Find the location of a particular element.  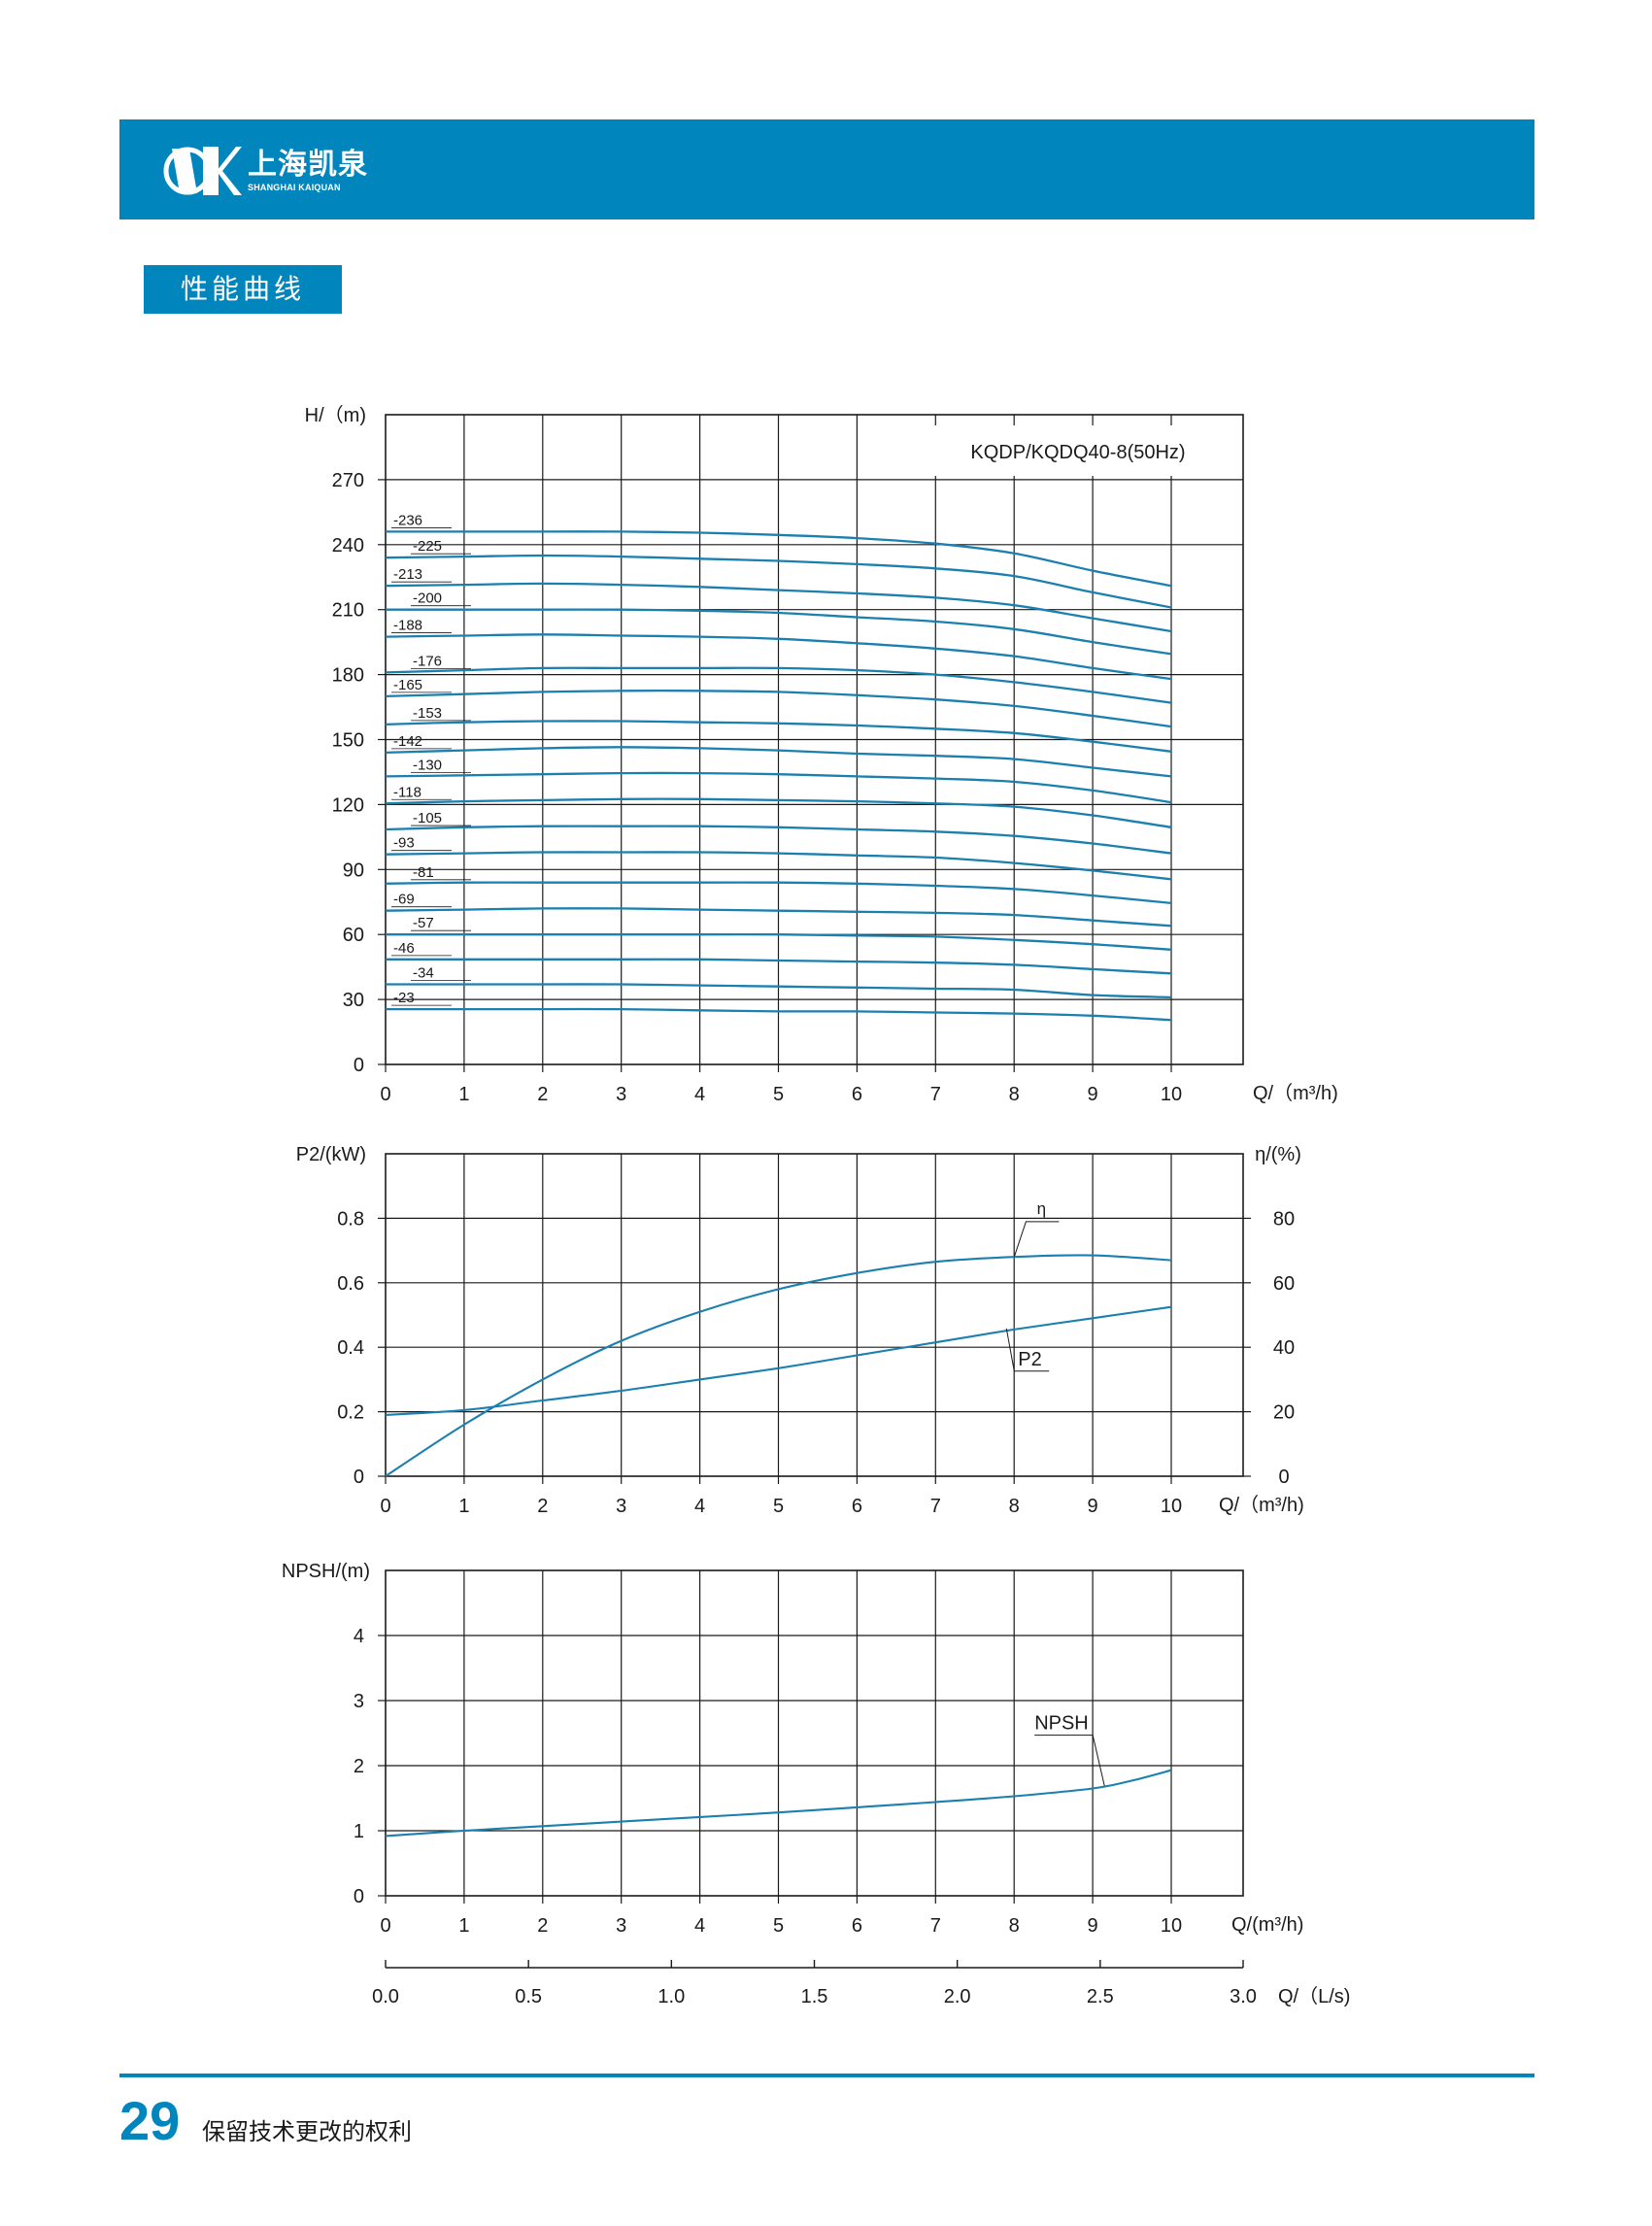

npsh-x-tick-label: 9 is located at coordinates (1093, 1926).